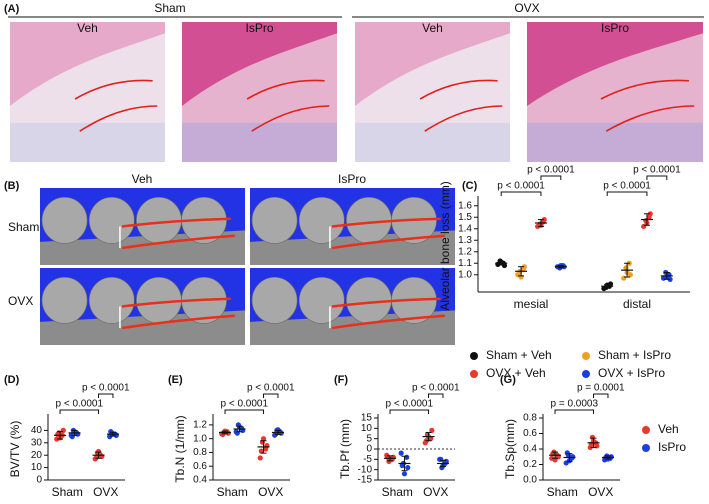  What do you see at coordinates (20, 301) in the screenshot?
I see `row-label: OVX` at bounding box center [20, 301].